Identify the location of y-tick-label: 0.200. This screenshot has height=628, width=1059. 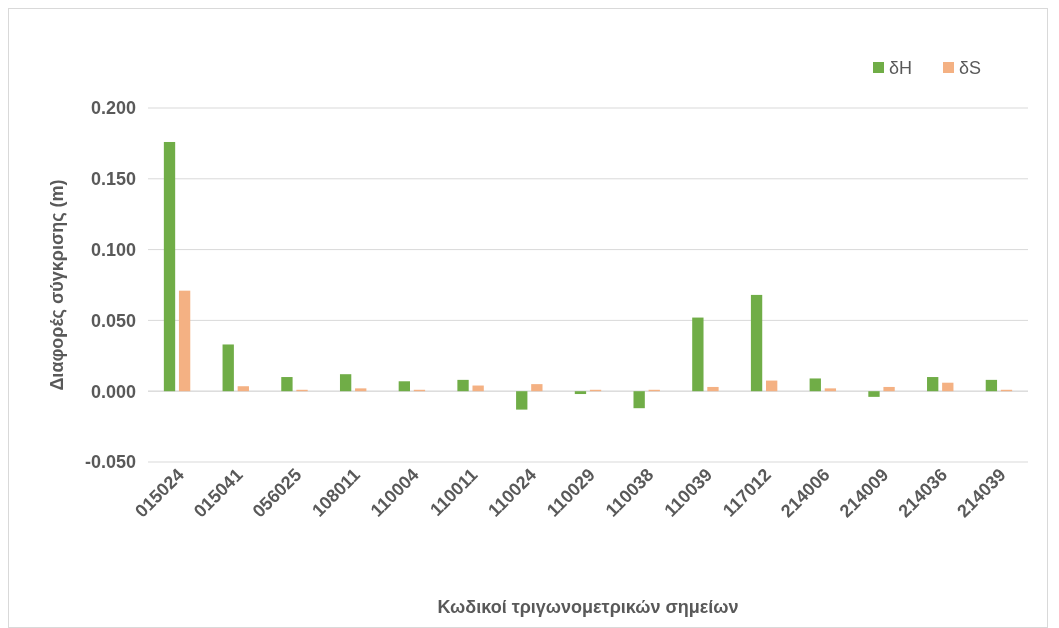
(113, 108).